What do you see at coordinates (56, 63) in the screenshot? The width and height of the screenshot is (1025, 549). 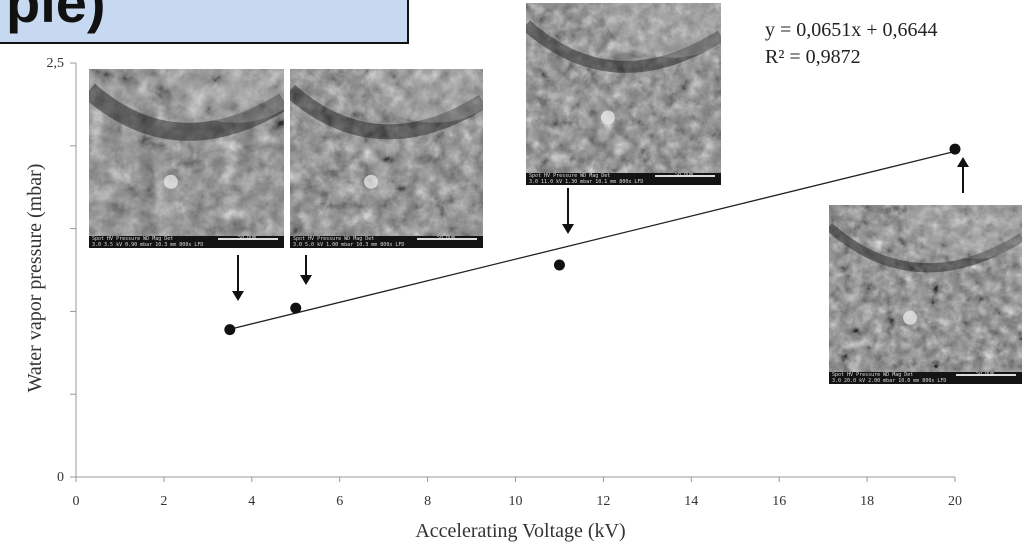 I see `y-tick-label: 2,5` at bounding box center [56, 63].